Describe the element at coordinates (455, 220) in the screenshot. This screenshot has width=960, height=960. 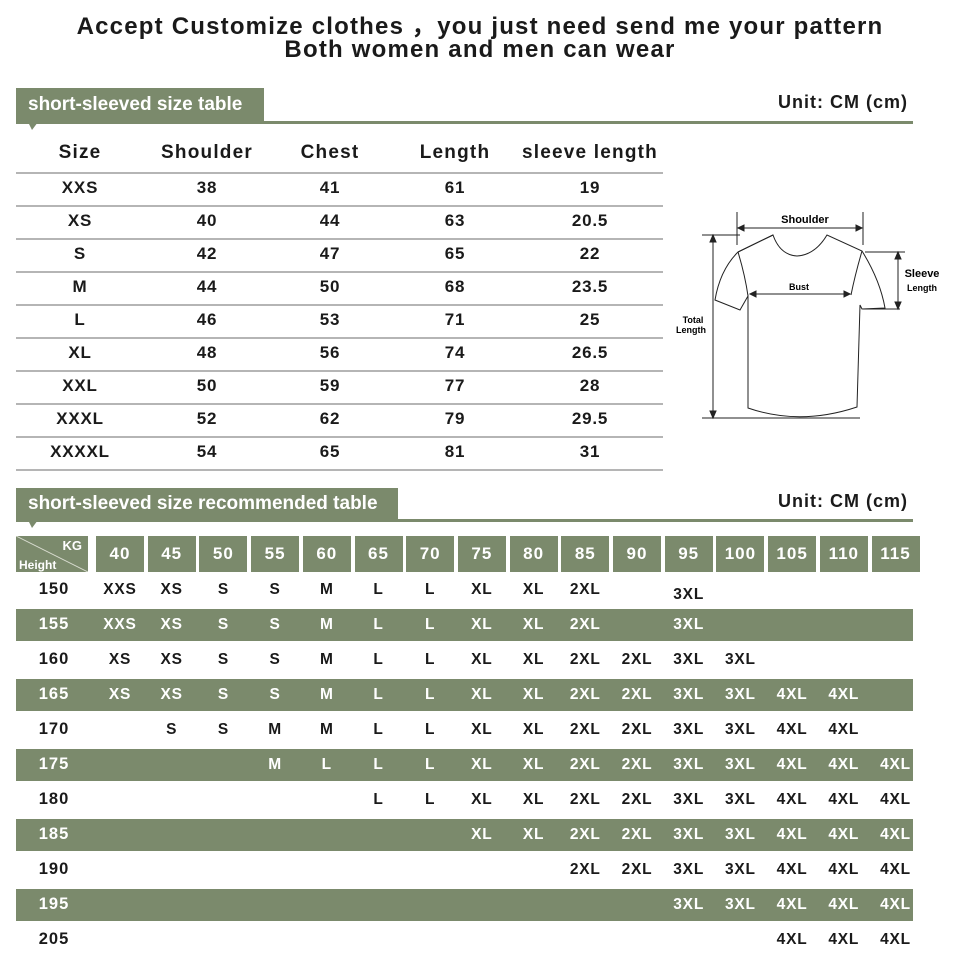
I see `measurement-cell: 63` at that location.